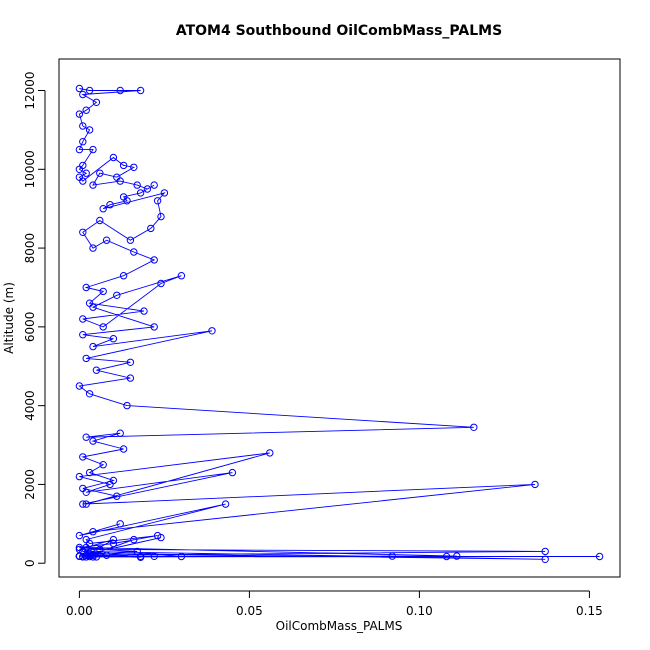 This screenshot has height=650, width=650. I want to click on x-tick-label: 0.15, so click(589, 611).